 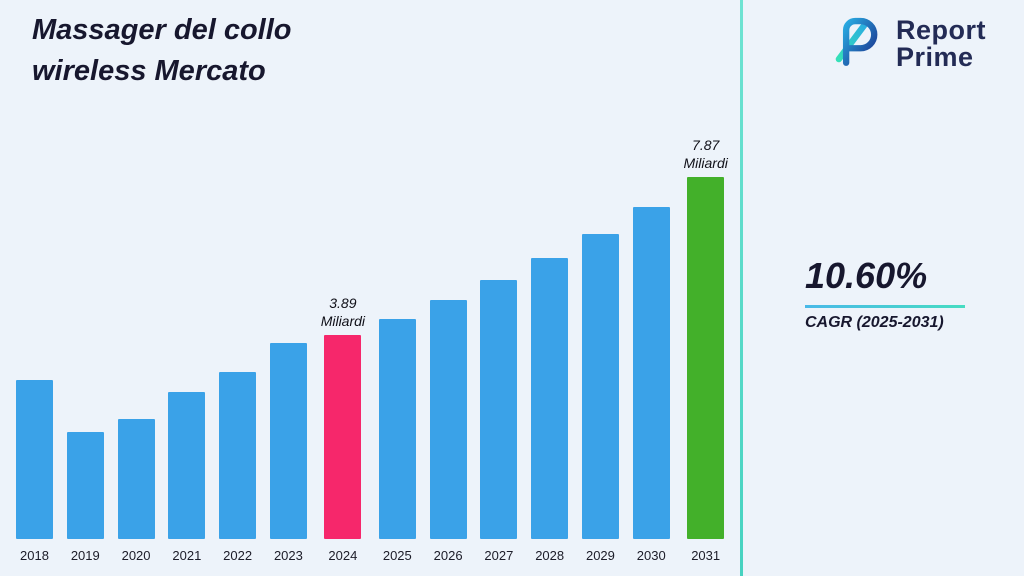 I want to click on cagr-value: 10.60%, so click(x=866, y=275).